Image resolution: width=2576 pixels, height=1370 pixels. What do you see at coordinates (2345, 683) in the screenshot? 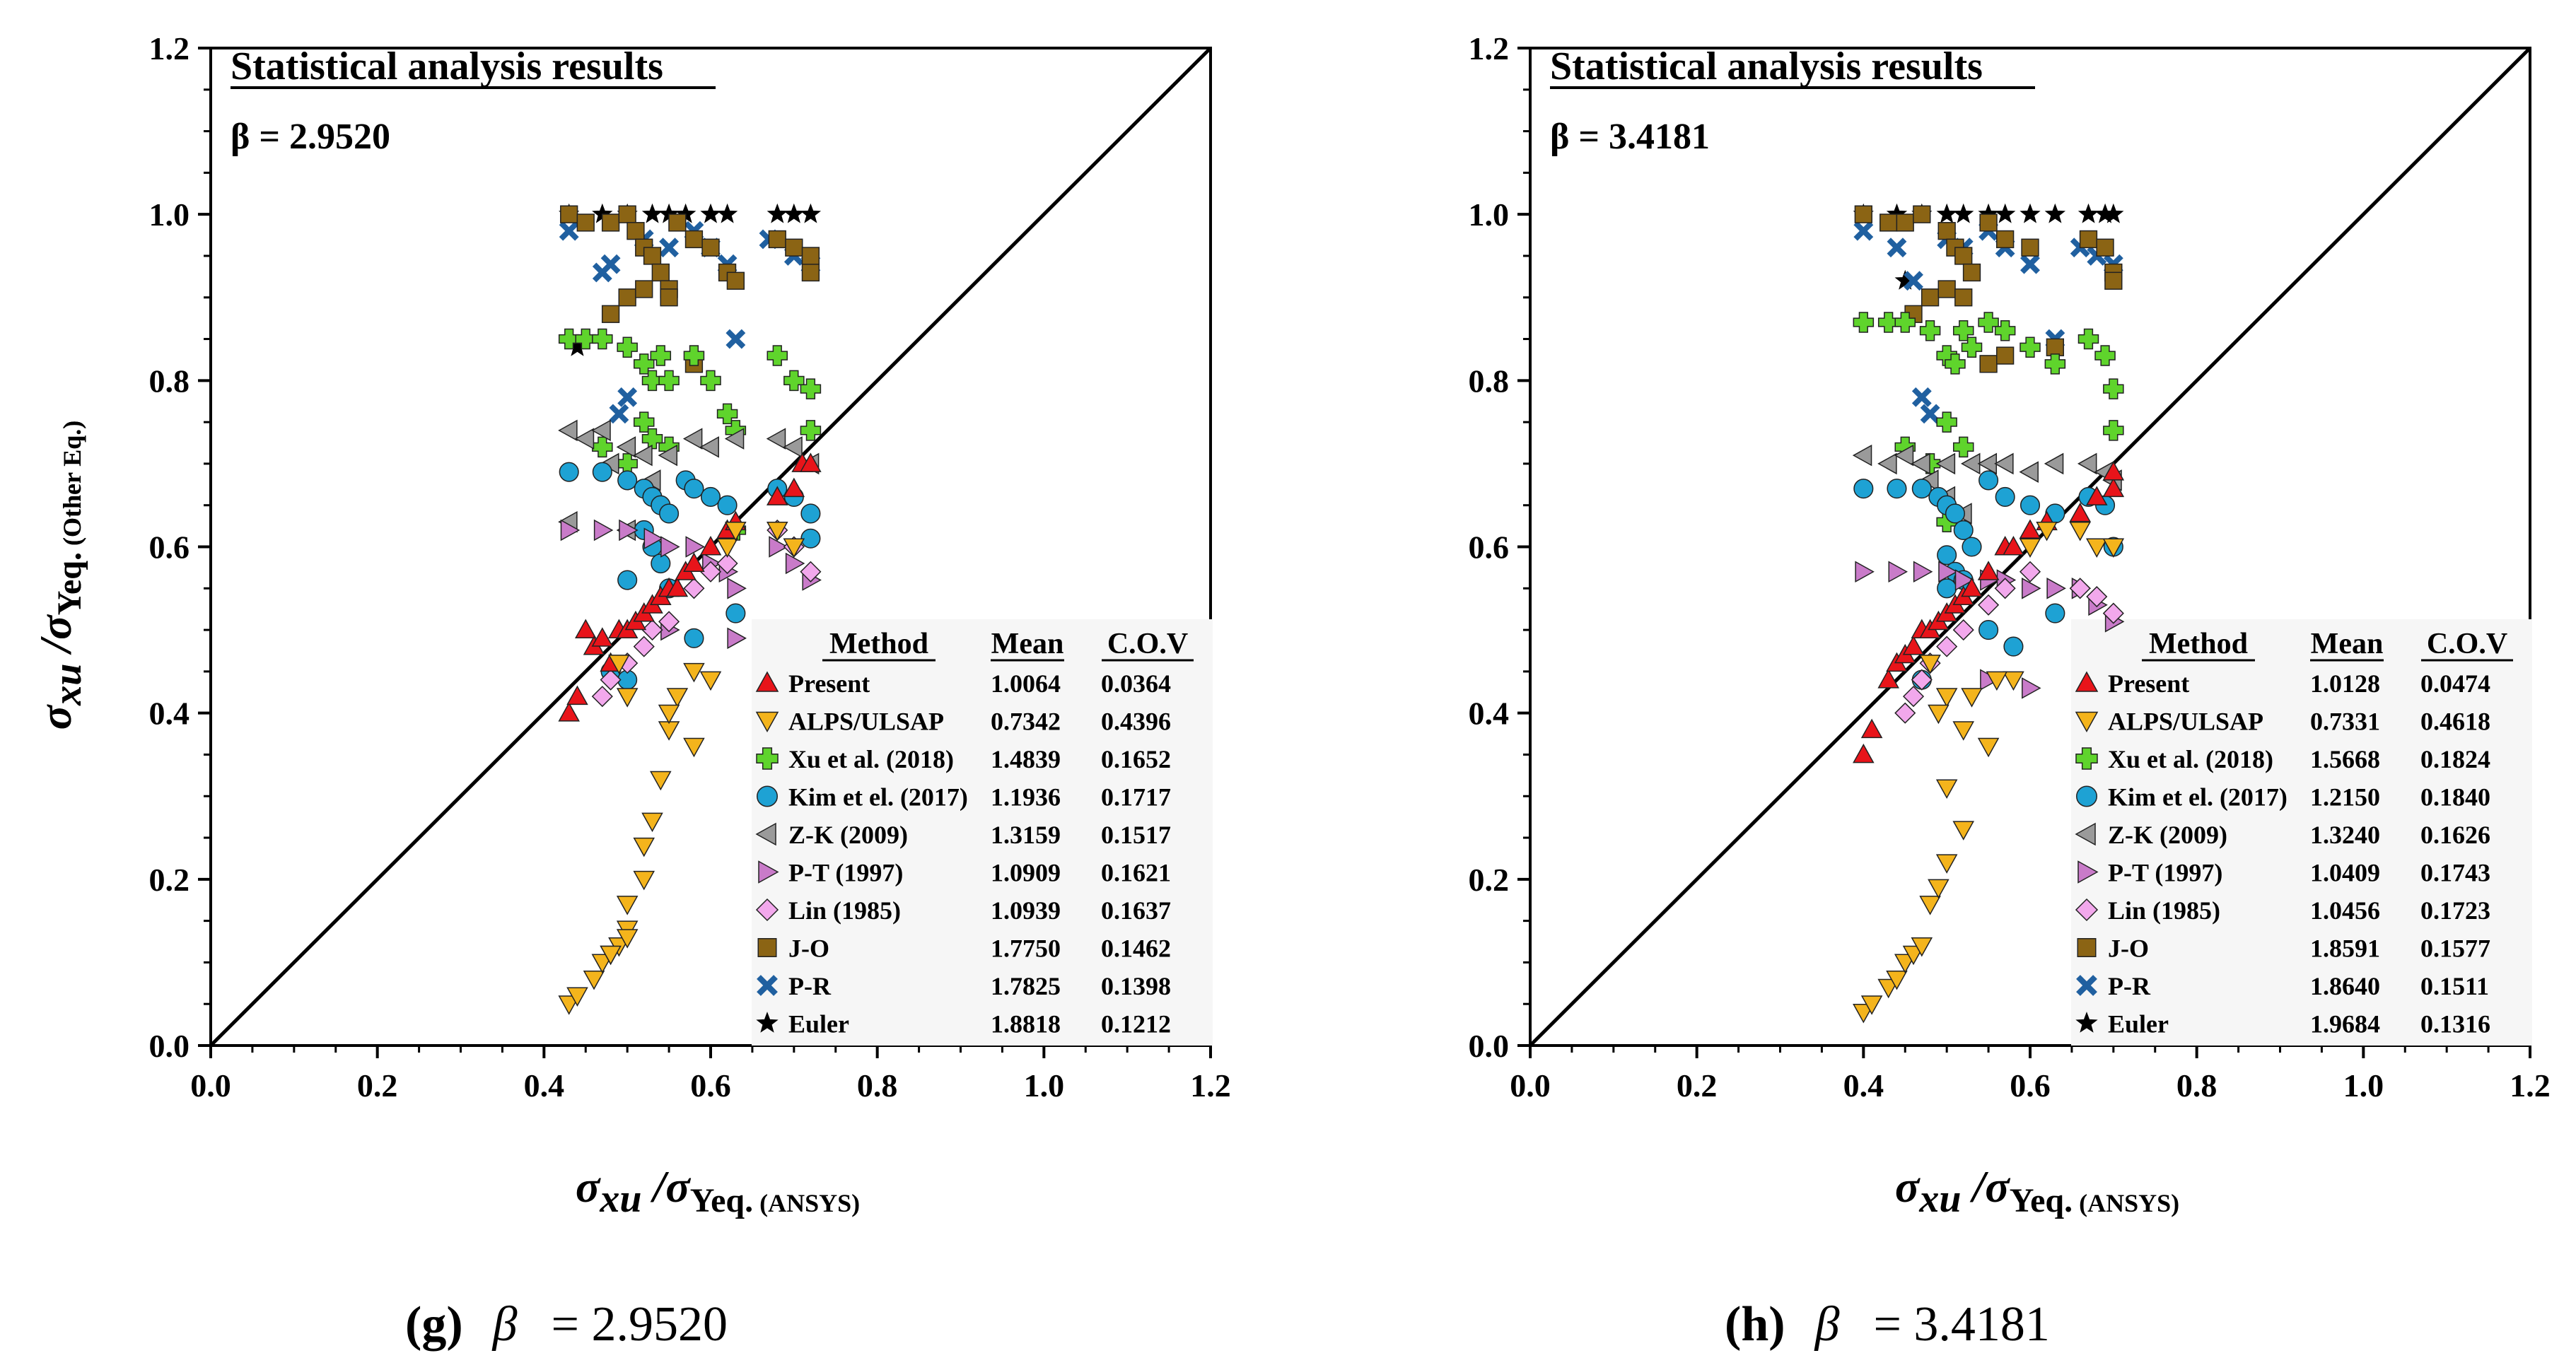
I see `legend-mean: 1.0128` at bounding box center [2345, 683].